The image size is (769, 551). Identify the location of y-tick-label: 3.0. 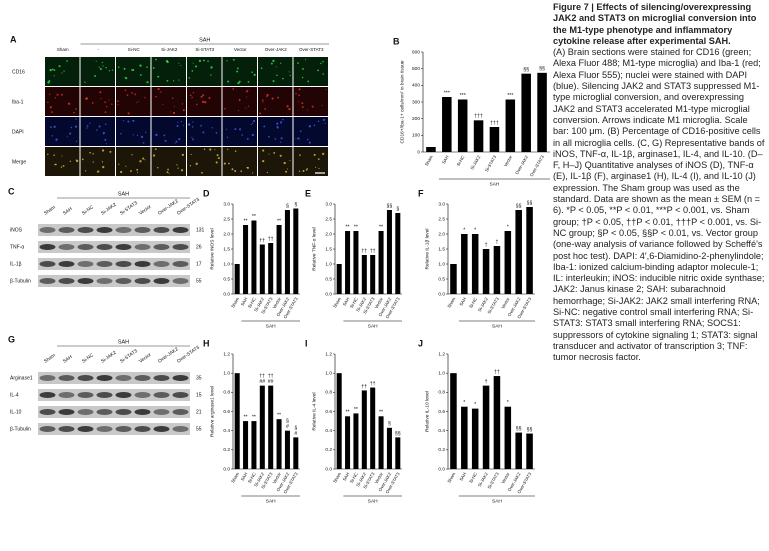
(328, 204).